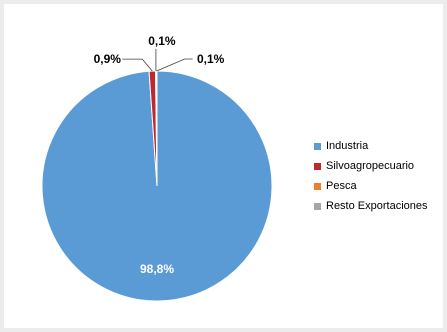  Describe the element at coordinates (377, 206) in the screenshot. I see `legend-label-resto-exportaciones: Resto Exportaciones` at that location.